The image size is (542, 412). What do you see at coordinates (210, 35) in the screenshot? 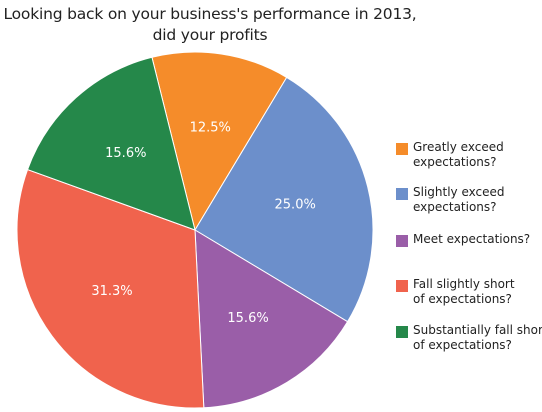
I see `chart-title-line-2: did your profits` at bounding box center [210, 35].